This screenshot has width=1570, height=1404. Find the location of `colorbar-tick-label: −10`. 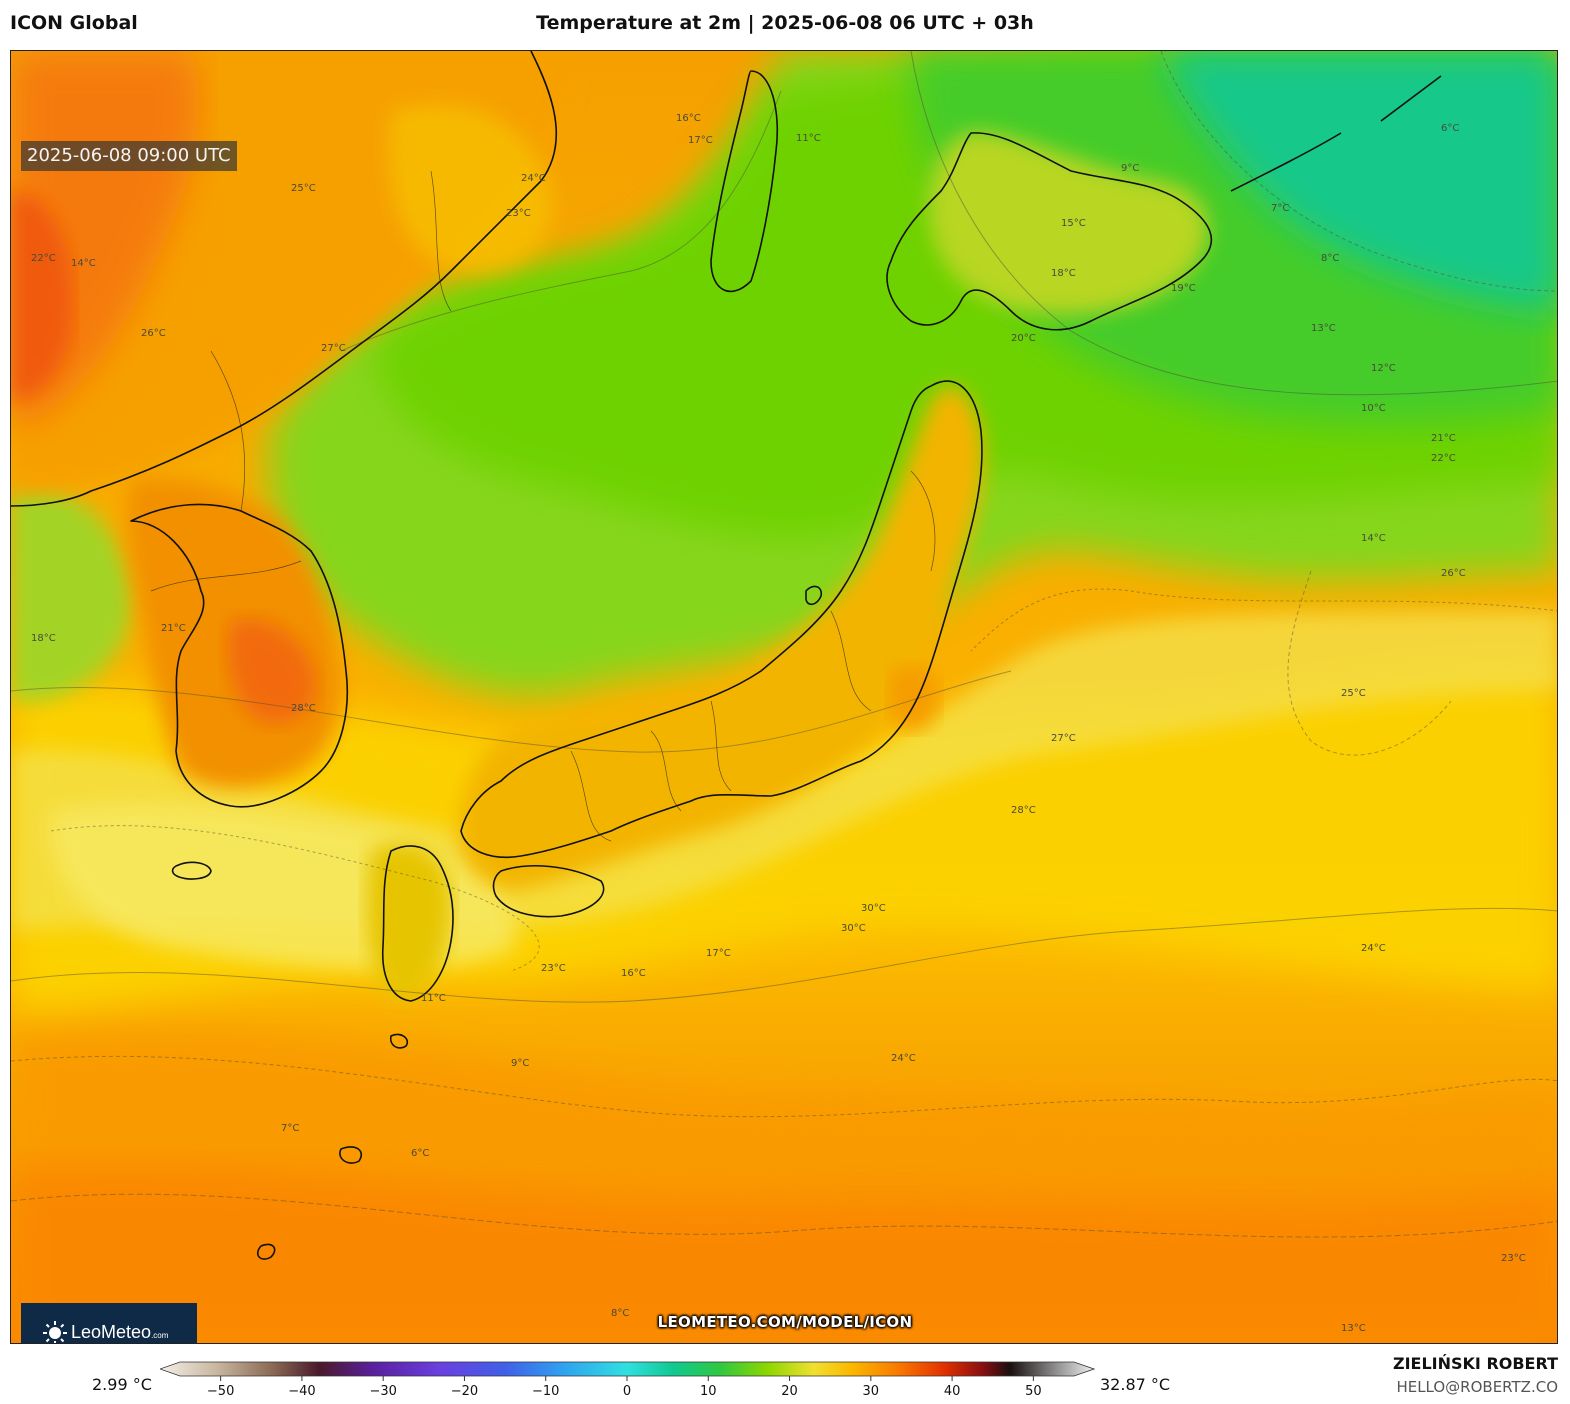

colorbar-tick-label: −10 is located at coordinates (545, 1391).